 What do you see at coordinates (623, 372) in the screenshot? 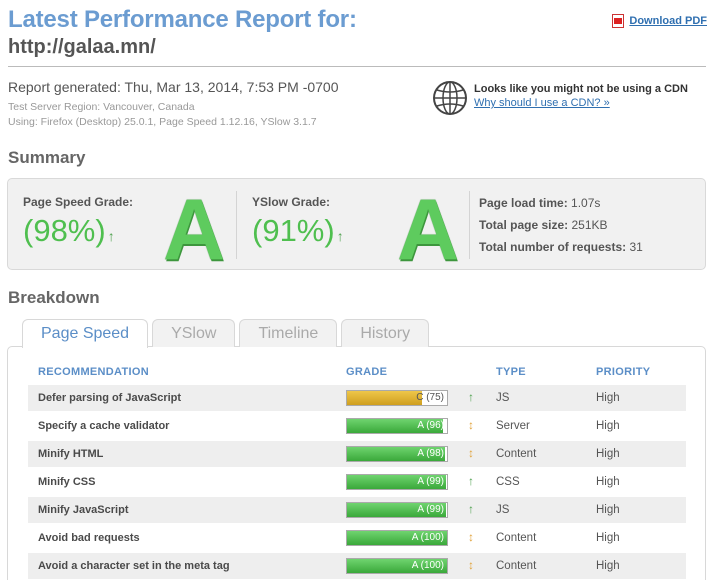
I see `column-priority: PRIORITY` at bounding box center [623, 372].